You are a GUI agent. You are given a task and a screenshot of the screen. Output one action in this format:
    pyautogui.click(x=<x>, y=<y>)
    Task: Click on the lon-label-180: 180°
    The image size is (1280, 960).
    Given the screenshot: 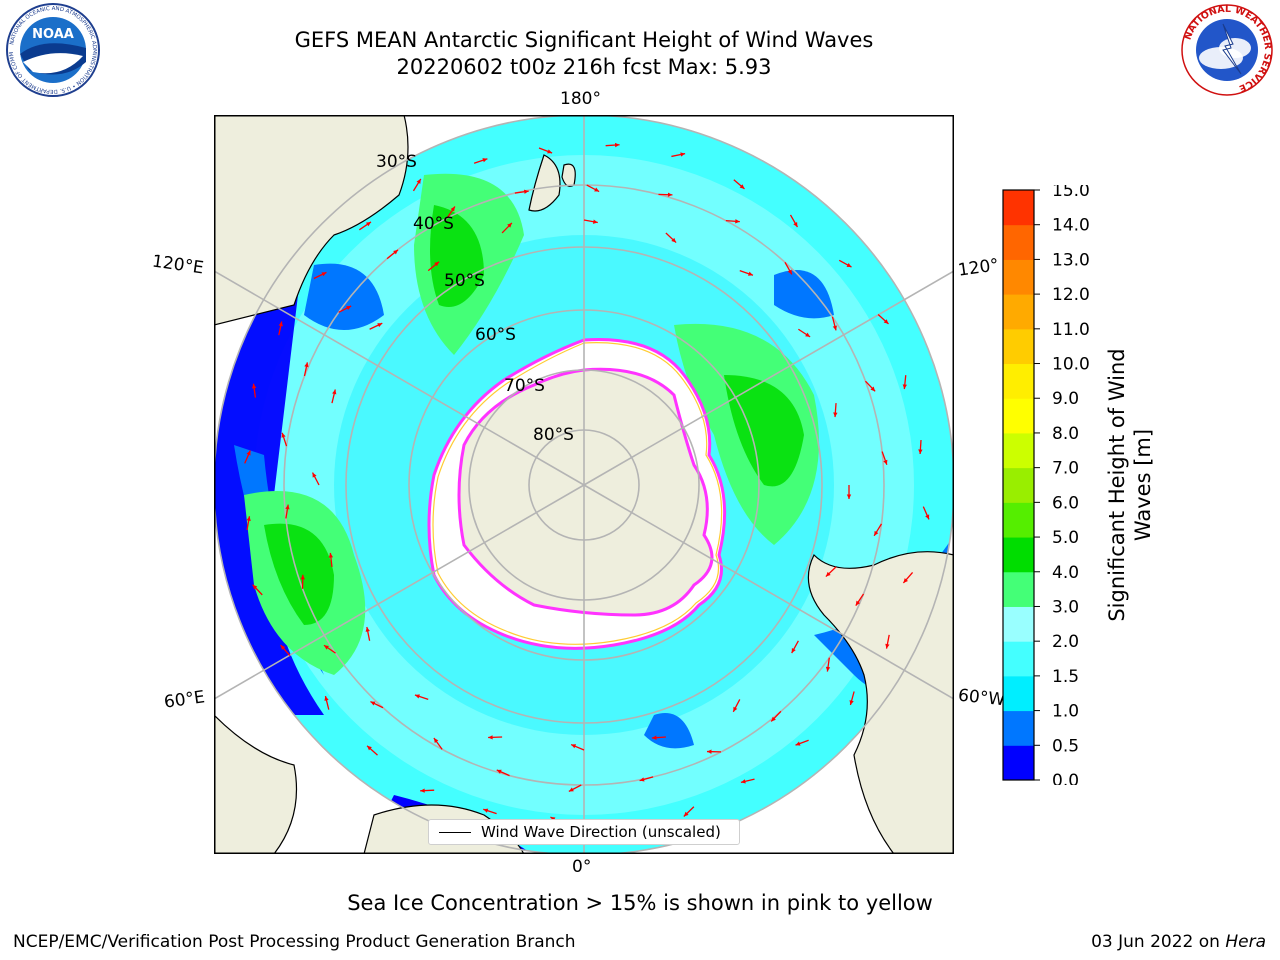 What is the action you would take?
    pyautogui.click(x=580, y=99)
    